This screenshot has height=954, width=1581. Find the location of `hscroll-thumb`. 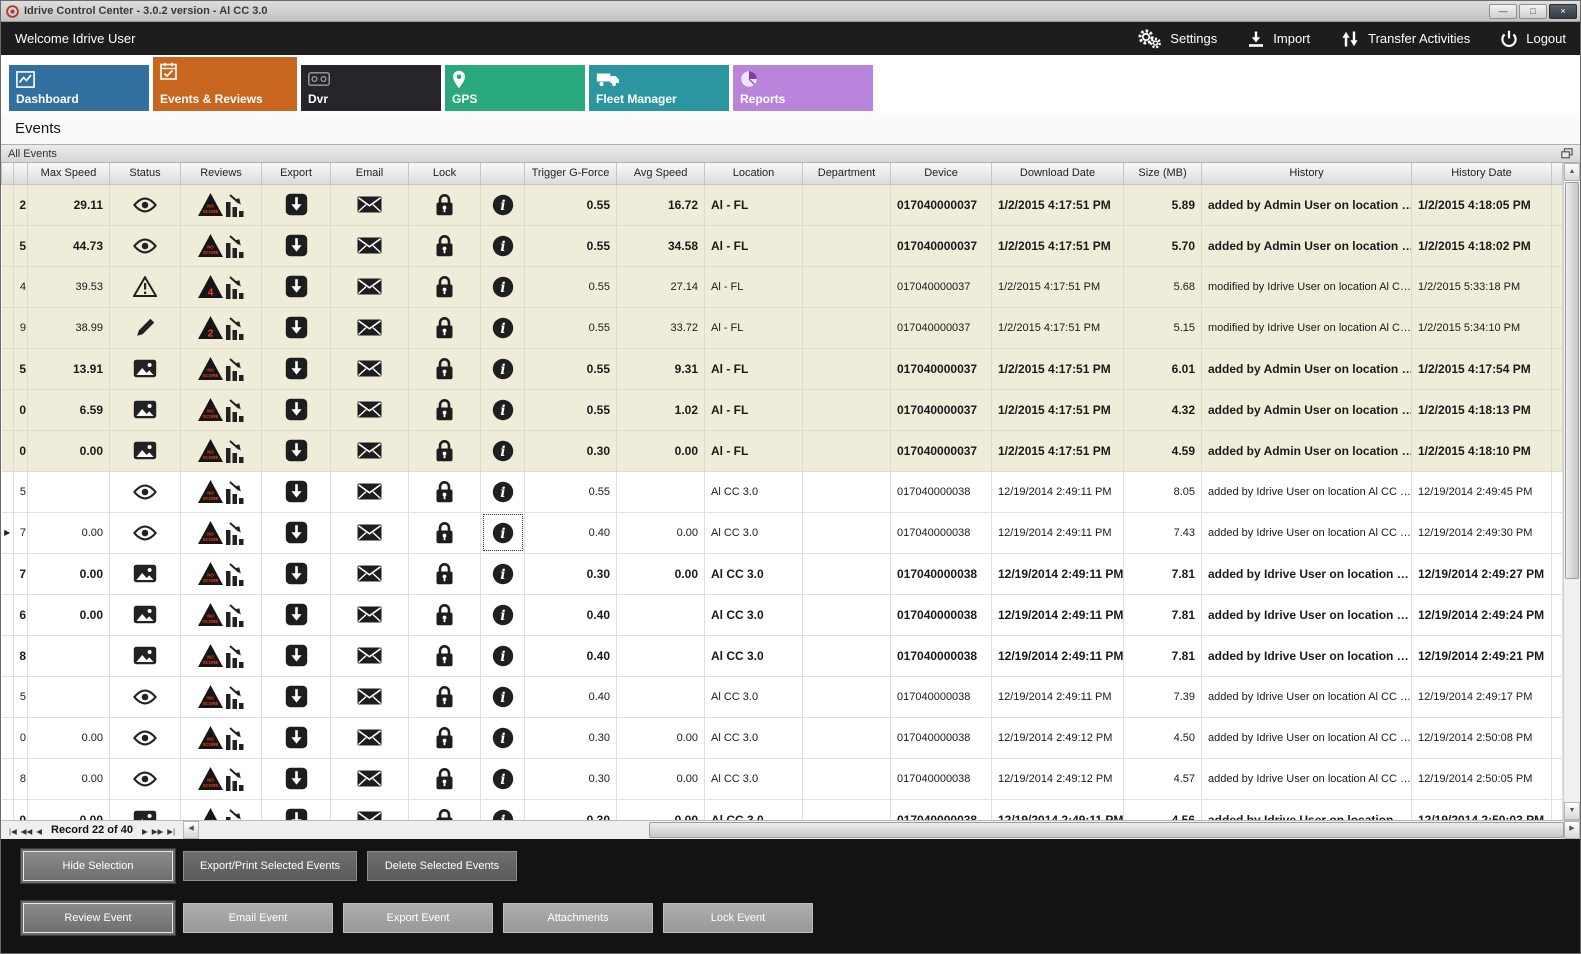

hscroll-thumb is located at coordinates (1106, 830).